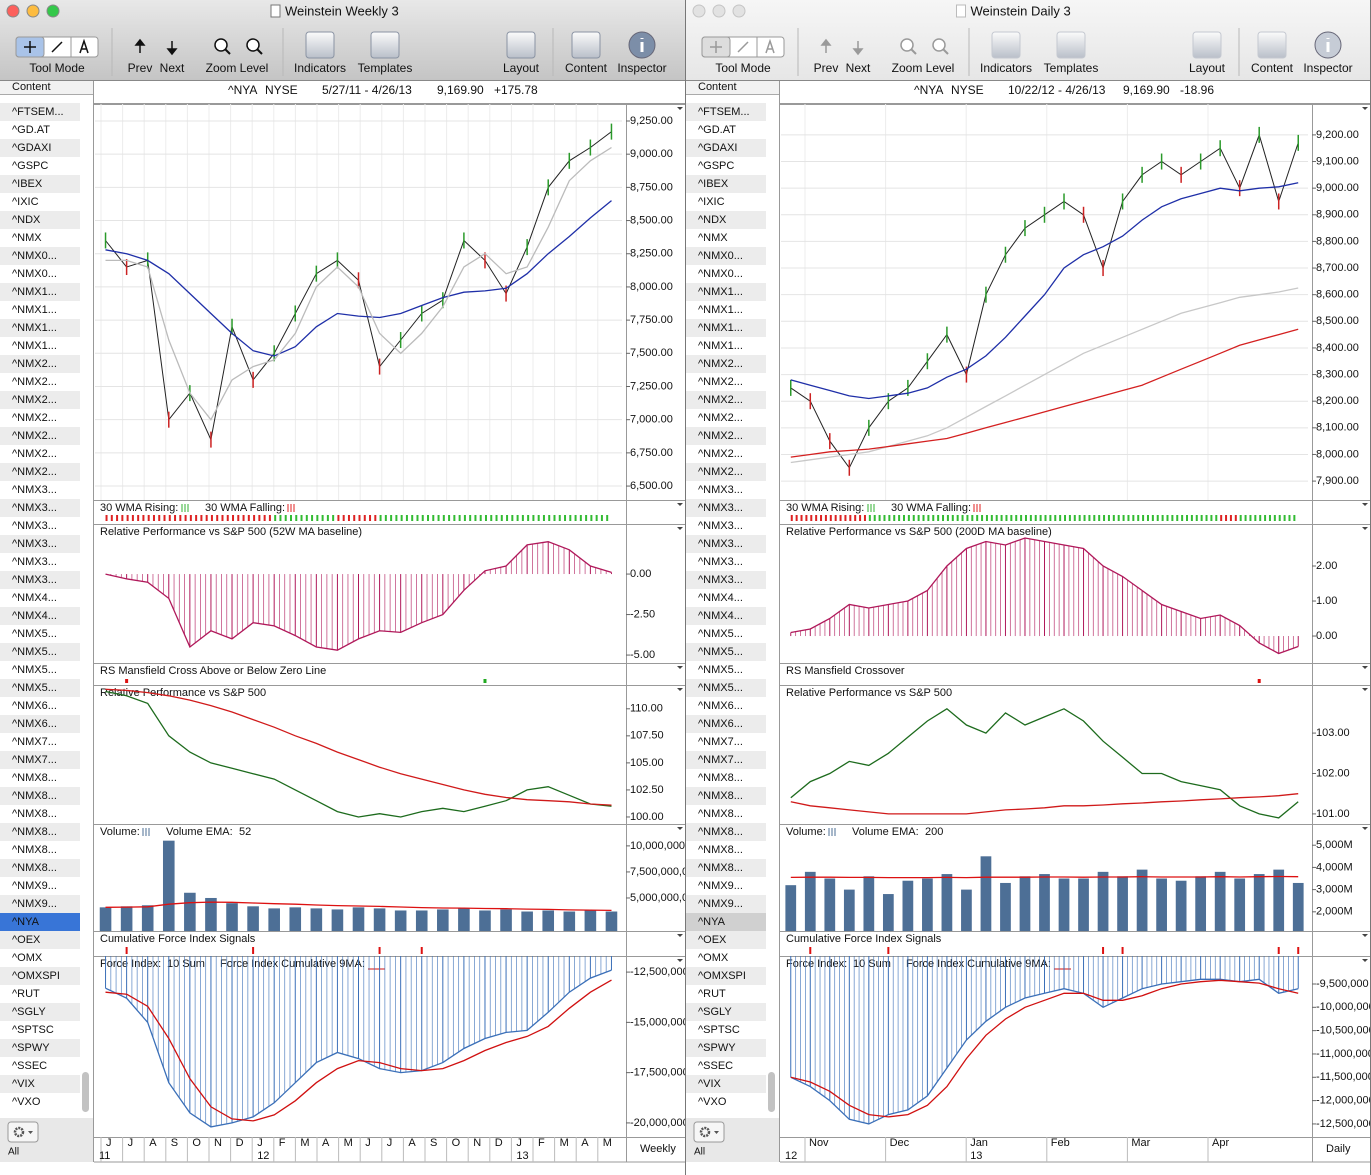  I want to click on sidebar-item: ^NDX, so click(26, 220).